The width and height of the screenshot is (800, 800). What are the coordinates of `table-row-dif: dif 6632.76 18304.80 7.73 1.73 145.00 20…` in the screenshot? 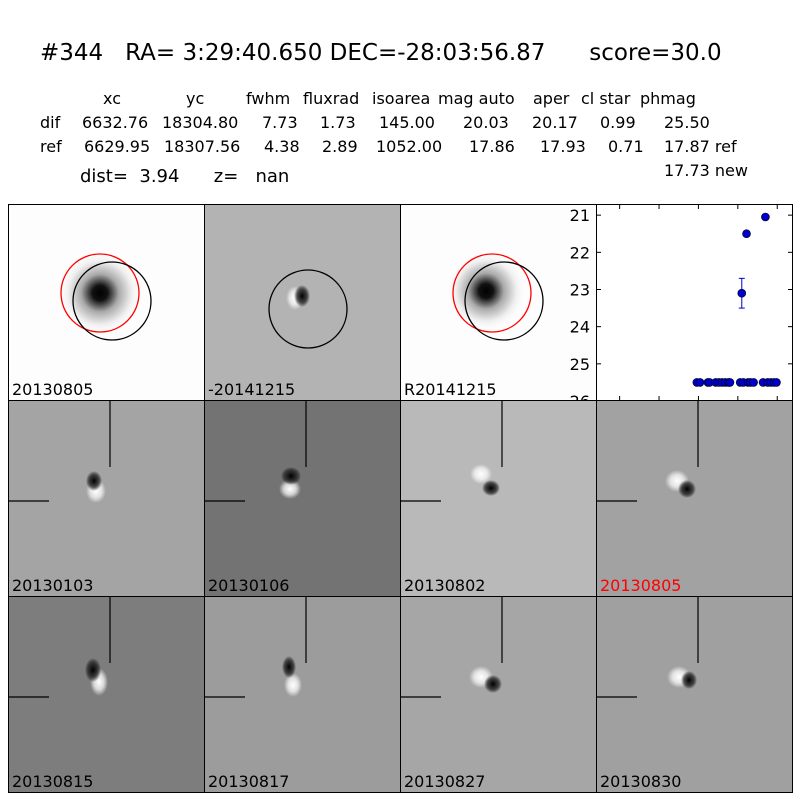 It's located at (400, 123).